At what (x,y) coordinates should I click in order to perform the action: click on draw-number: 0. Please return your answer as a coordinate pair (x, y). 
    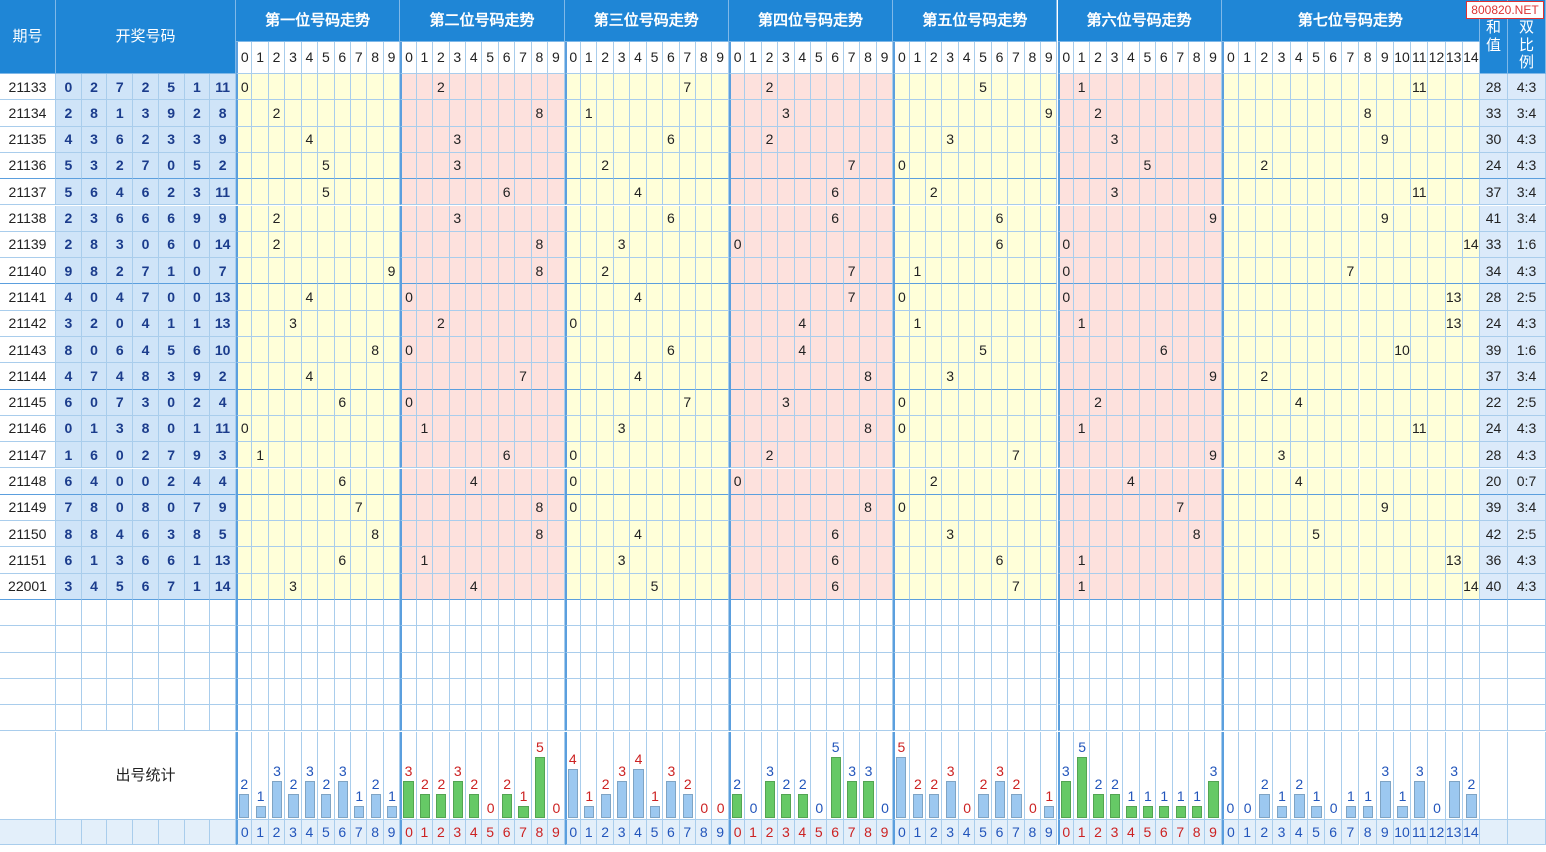
    Looking at the image, I should click on (171, 508).